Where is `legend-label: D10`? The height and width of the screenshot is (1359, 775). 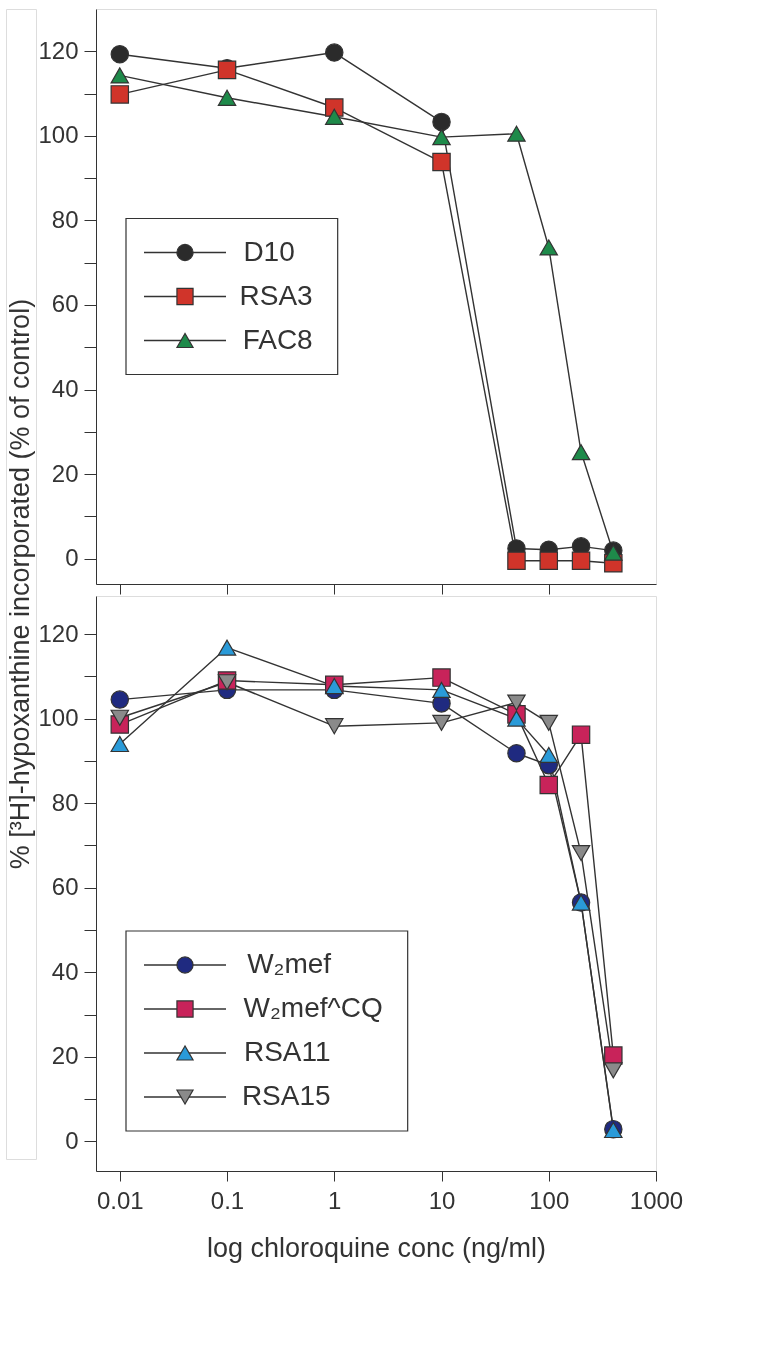 legend-label: D10 is located at coordinates (269, 251).